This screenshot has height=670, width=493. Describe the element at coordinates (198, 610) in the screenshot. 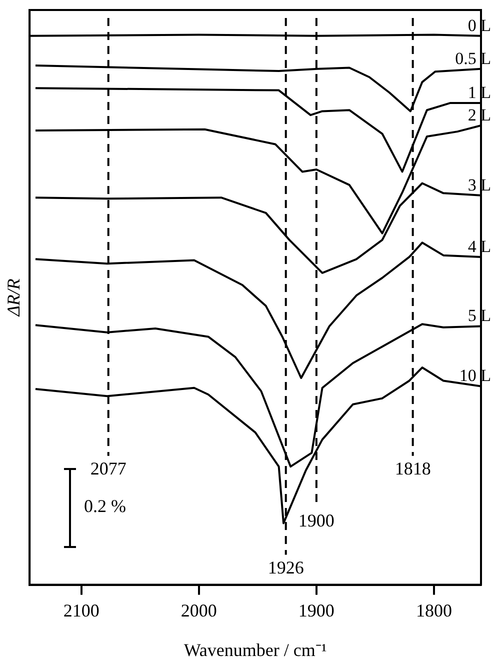

I see `x-tick-label: 2000` at that location.